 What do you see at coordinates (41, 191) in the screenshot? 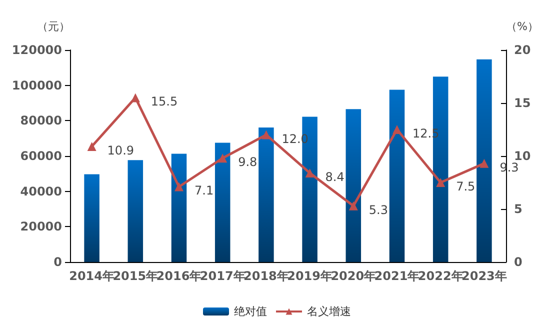
I see `y-tick-label: 40000` at bounding box center [41, 191].